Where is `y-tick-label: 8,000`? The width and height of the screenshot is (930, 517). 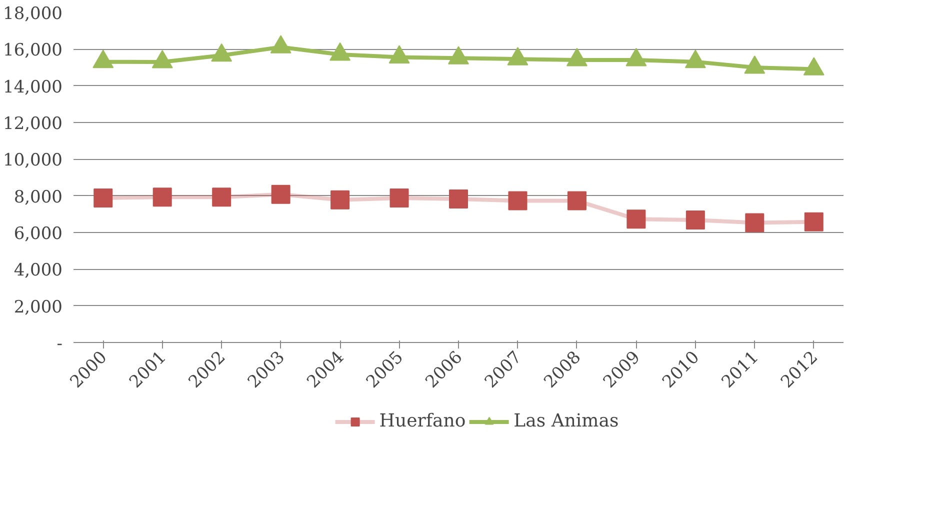 y-tick-label: 8,000 is located at coordinates (38, 197).